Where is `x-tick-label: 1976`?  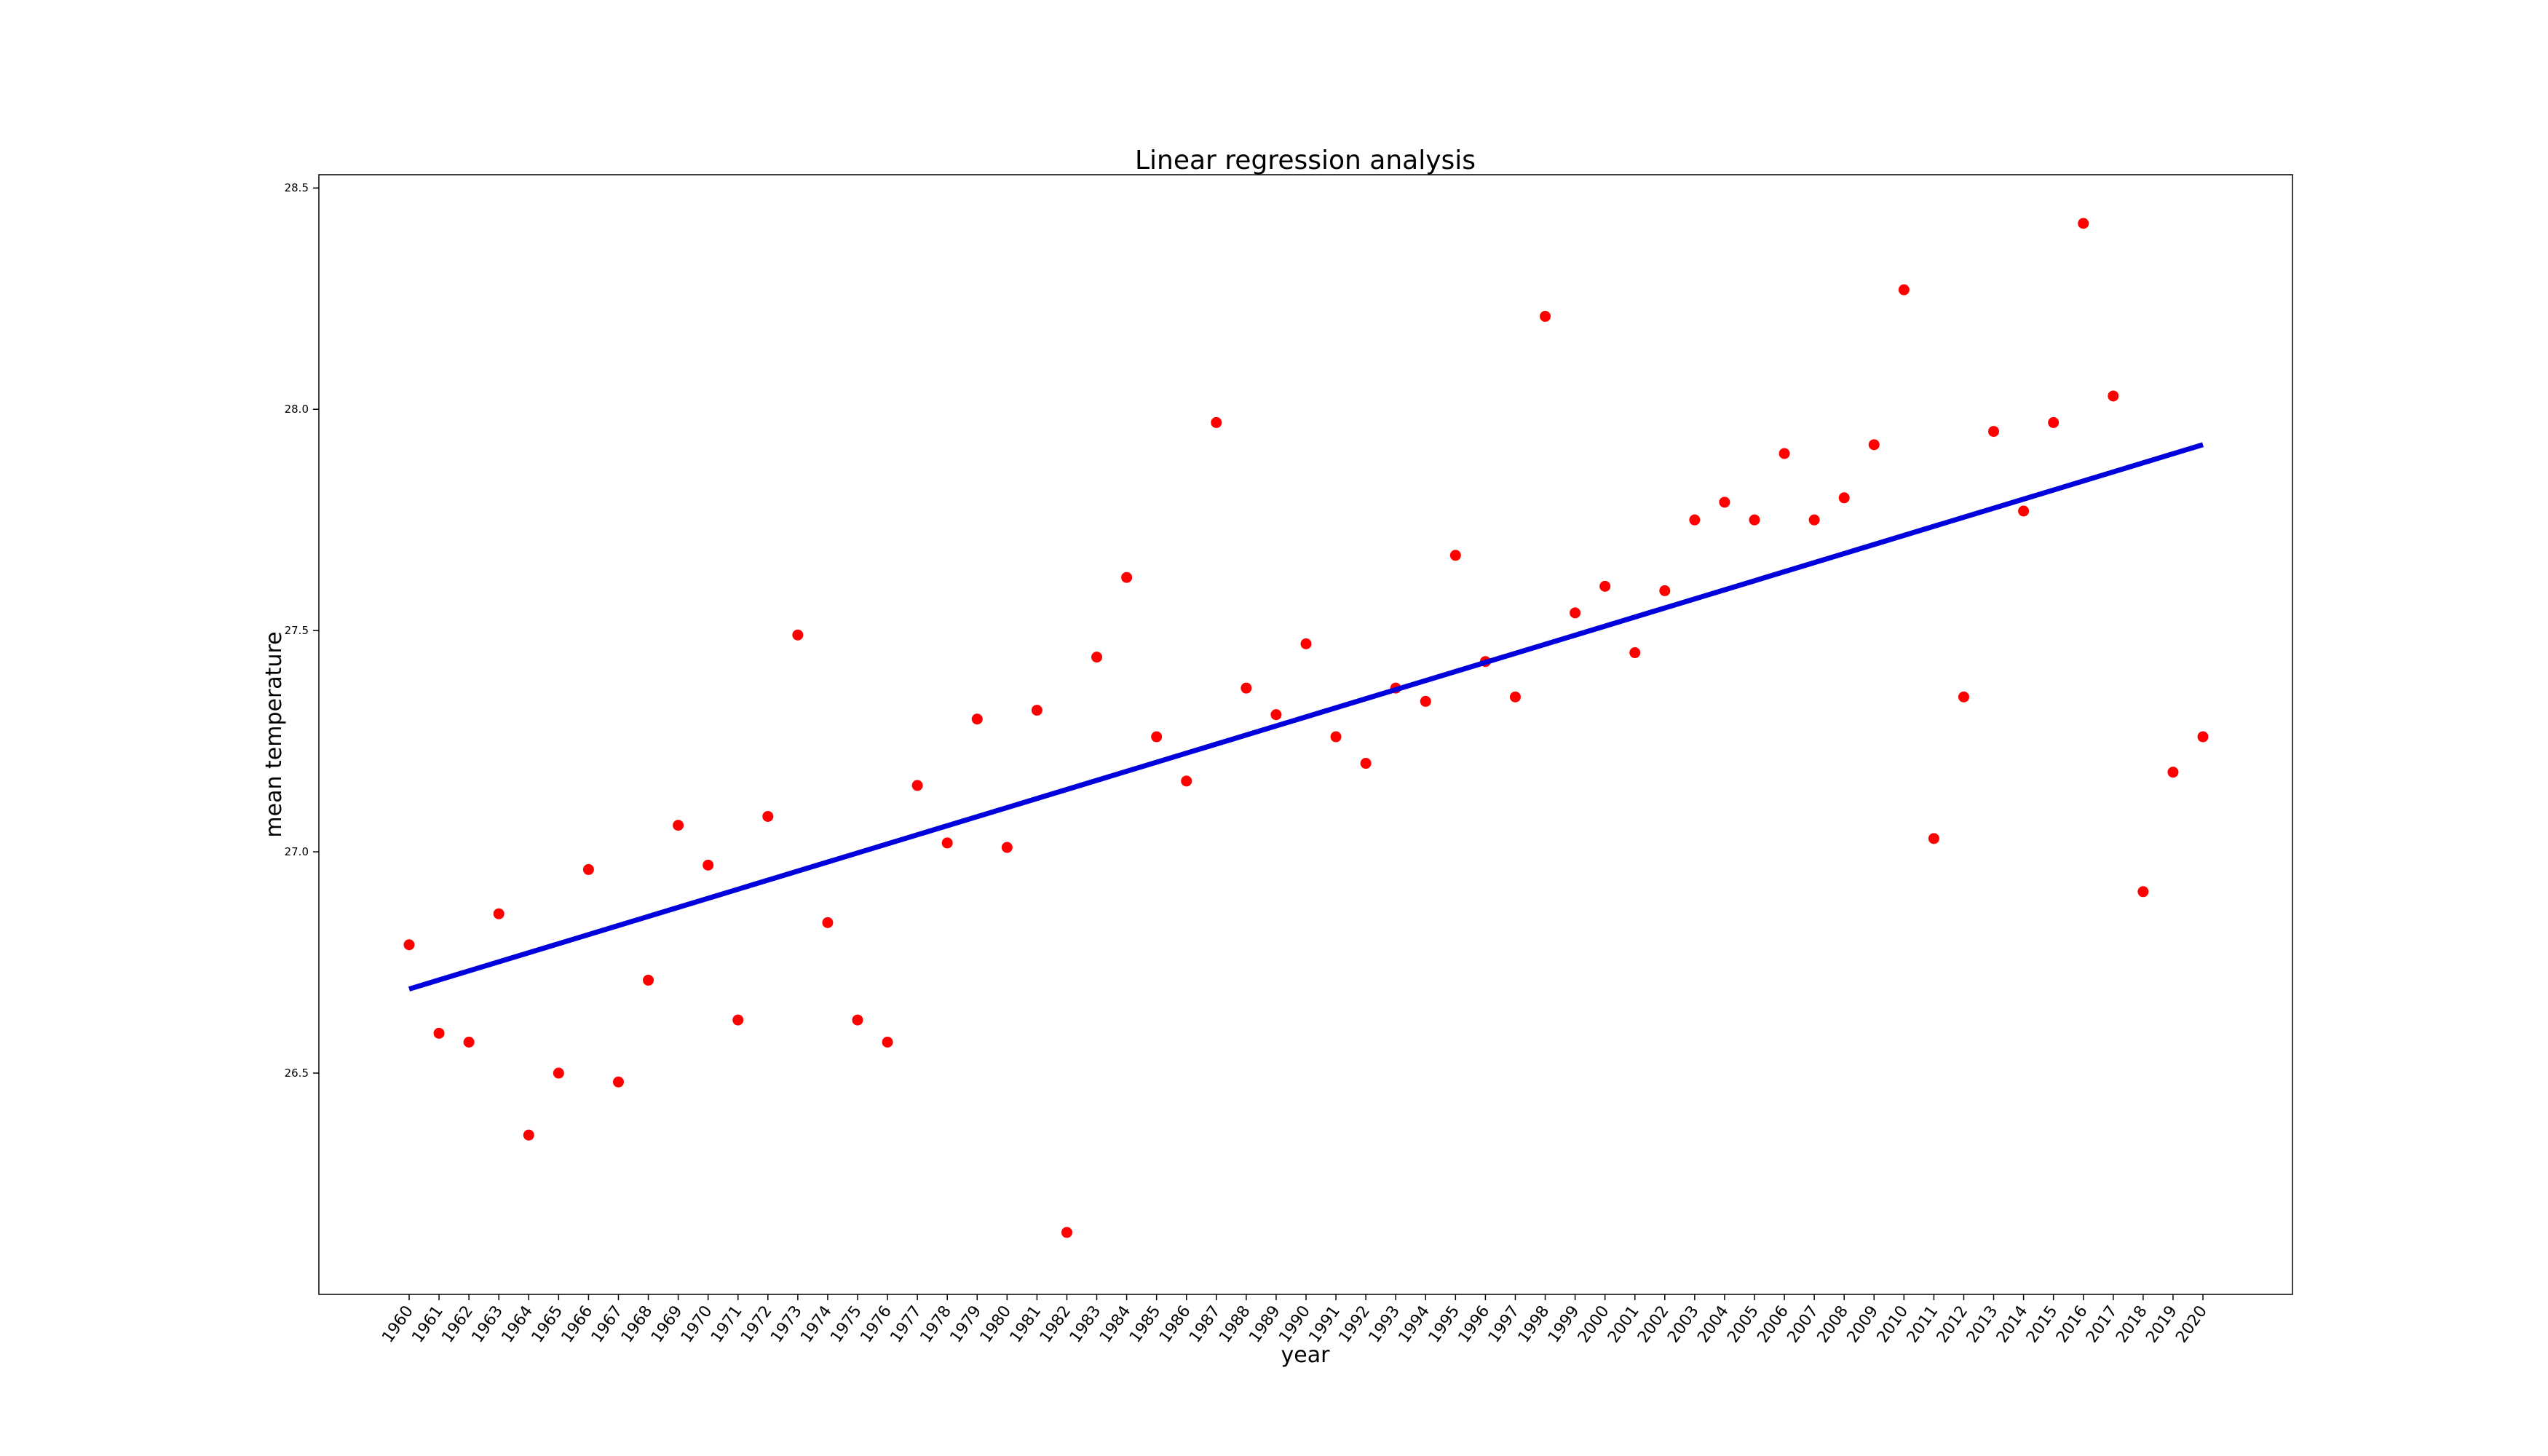
x-tick-label: 1976 is located at coordinates (876, 1324).